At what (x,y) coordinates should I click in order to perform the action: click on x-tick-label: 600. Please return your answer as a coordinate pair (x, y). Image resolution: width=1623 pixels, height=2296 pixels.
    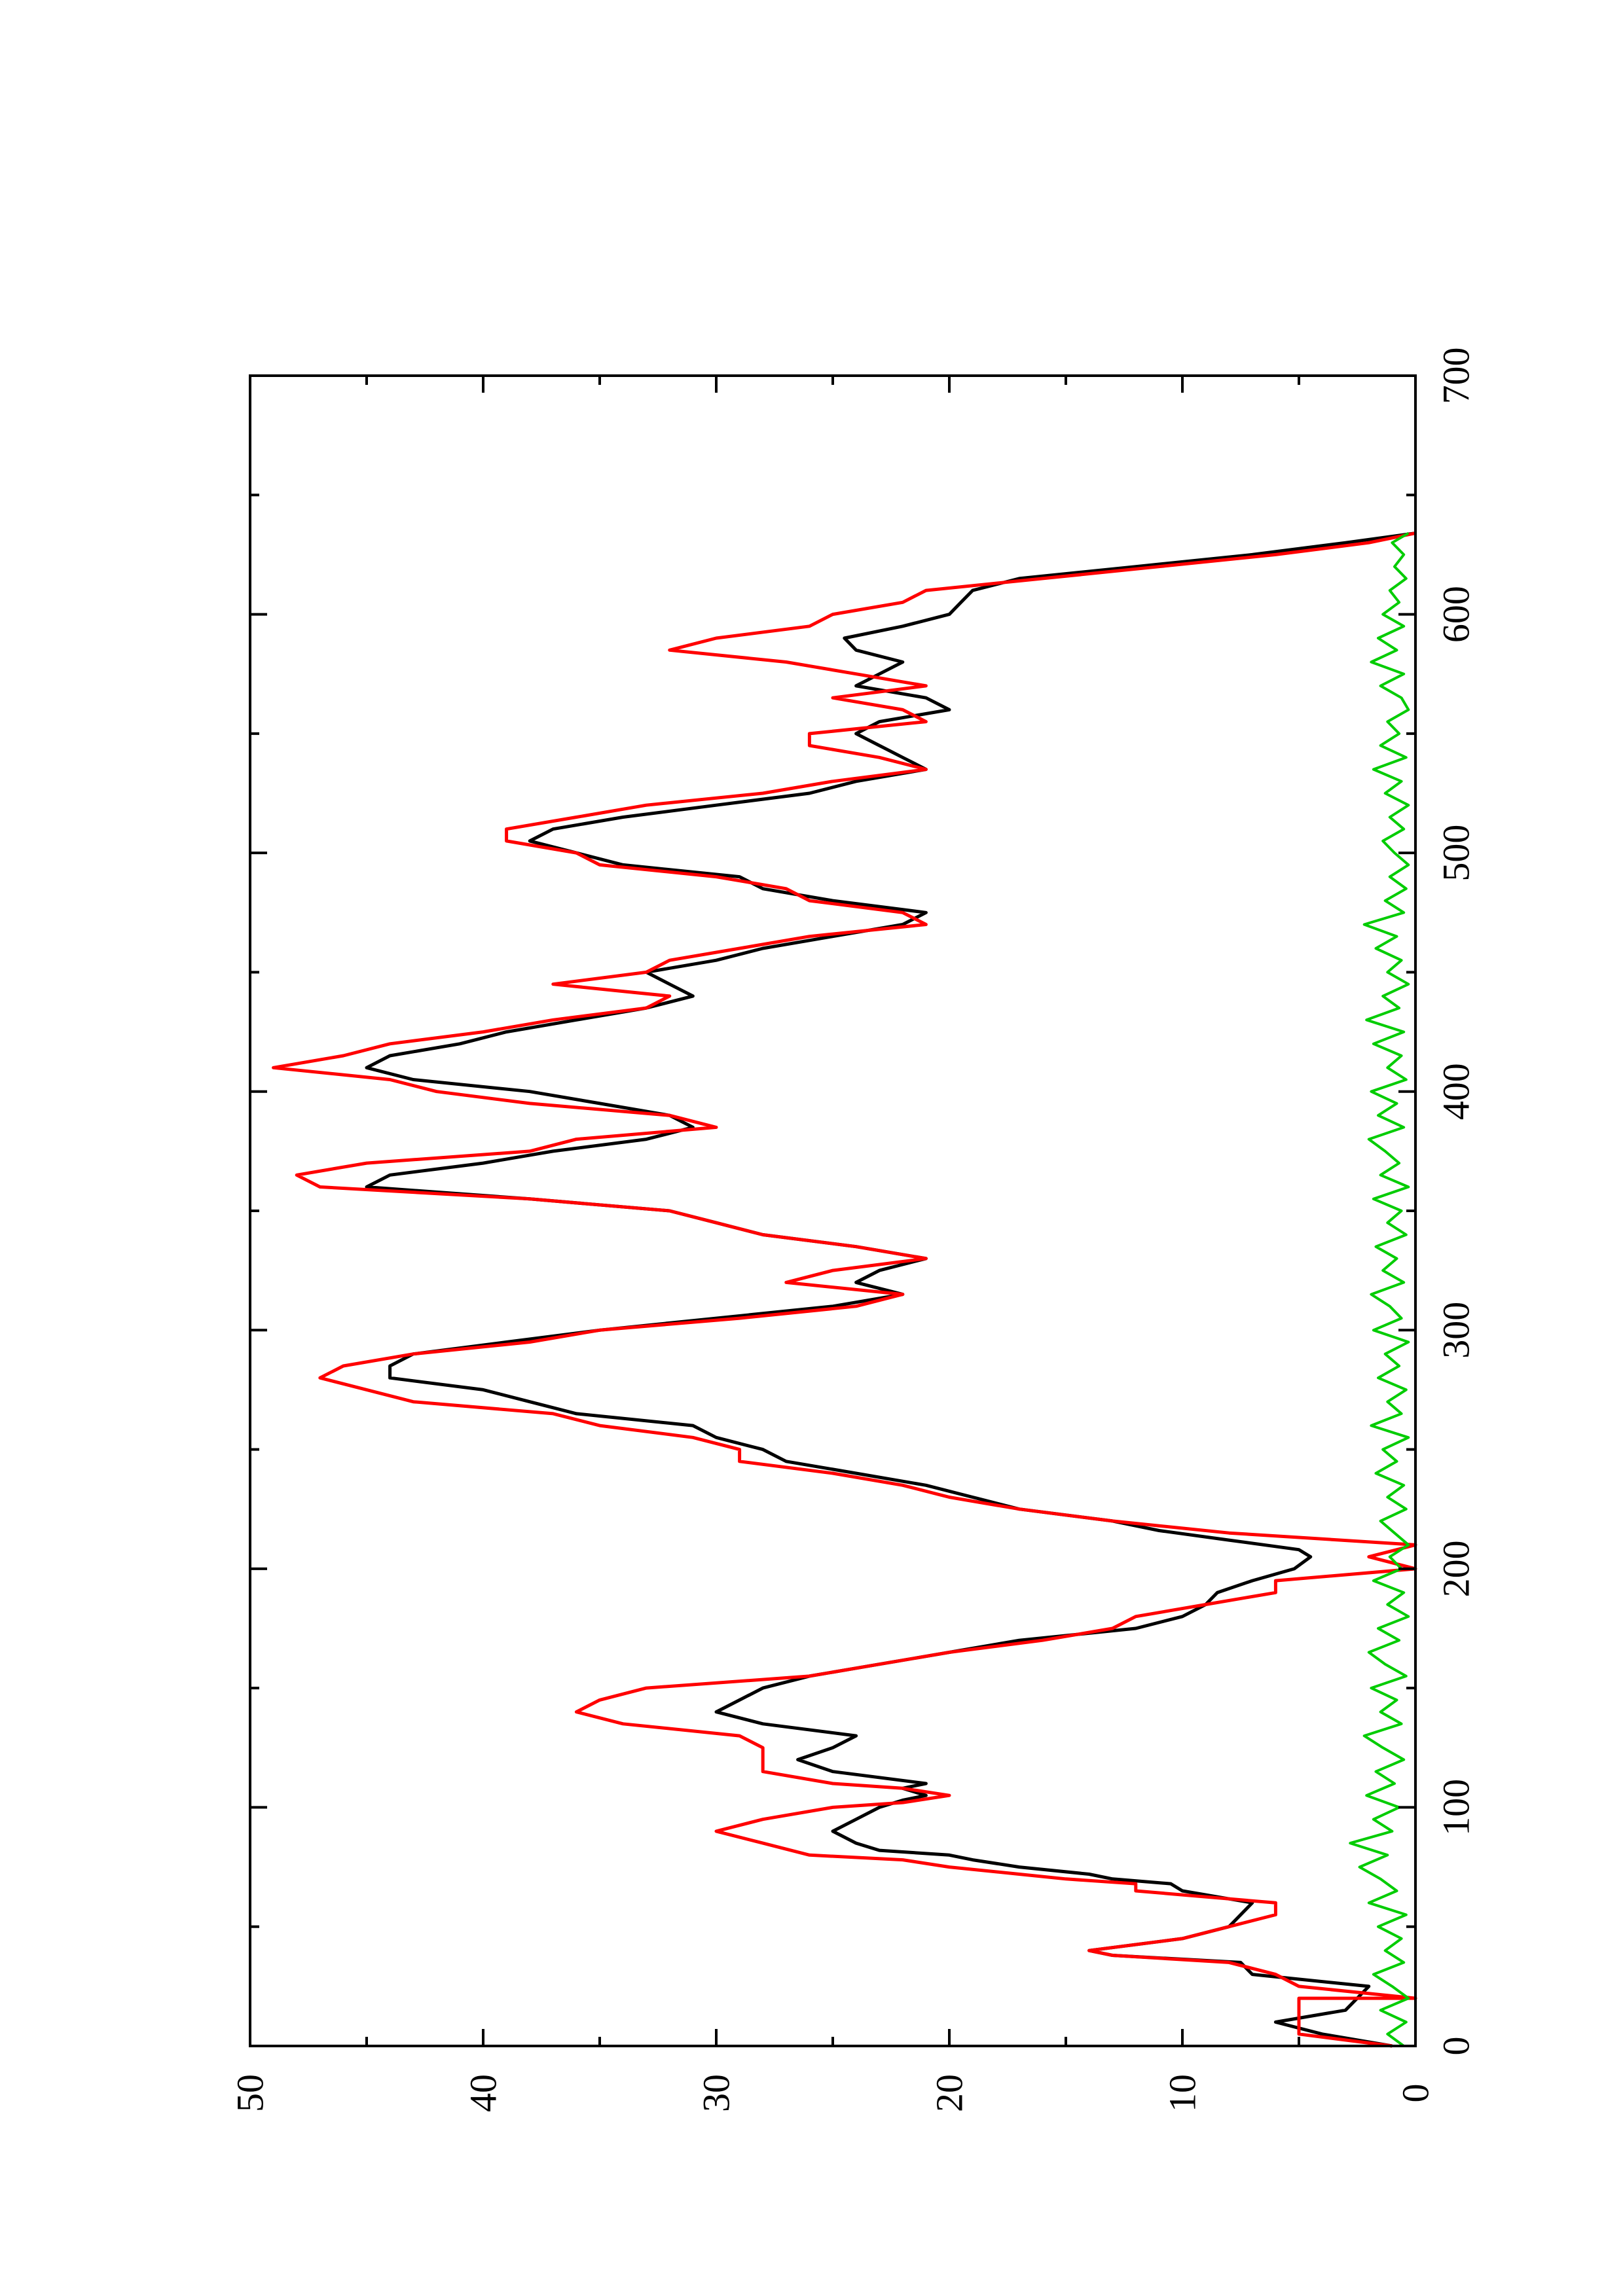
    Looking at the image, I should click on (1456, 614).